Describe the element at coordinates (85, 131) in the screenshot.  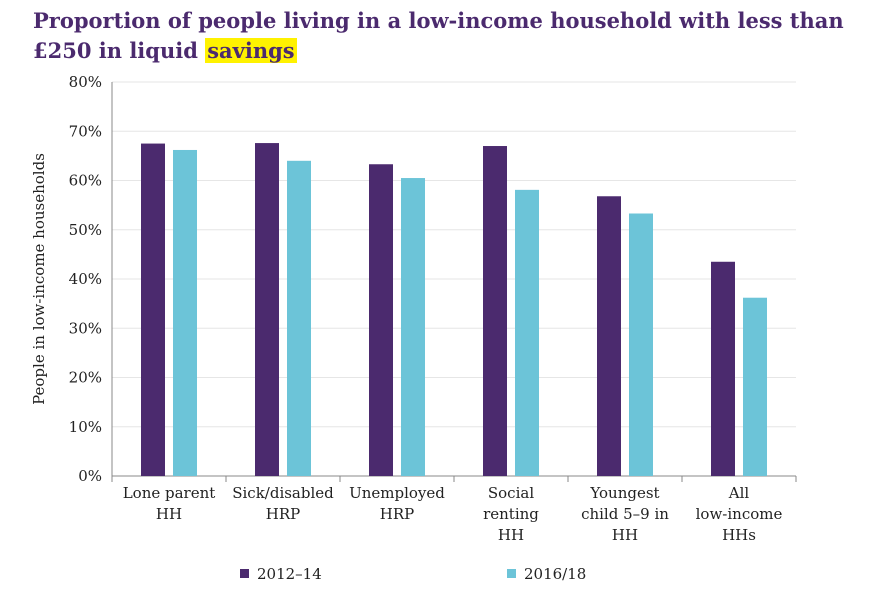
I see `y-tick-label: 70%` at that location.